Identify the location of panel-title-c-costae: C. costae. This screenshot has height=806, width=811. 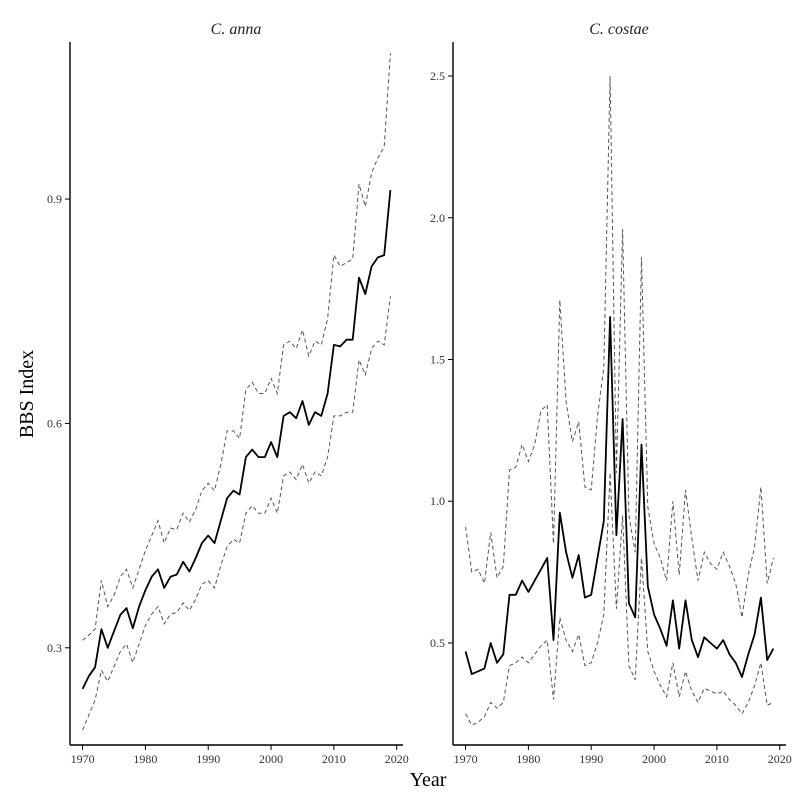
(619, 29).